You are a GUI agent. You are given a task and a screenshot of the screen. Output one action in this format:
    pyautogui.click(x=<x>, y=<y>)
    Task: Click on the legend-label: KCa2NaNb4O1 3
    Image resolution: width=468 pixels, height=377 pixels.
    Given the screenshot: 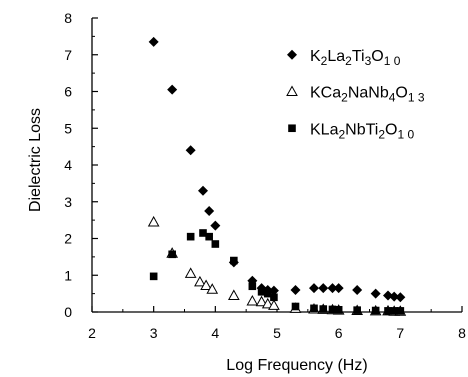 What is the action you would take?
    pyautogui.click(x=367, y=95)
    